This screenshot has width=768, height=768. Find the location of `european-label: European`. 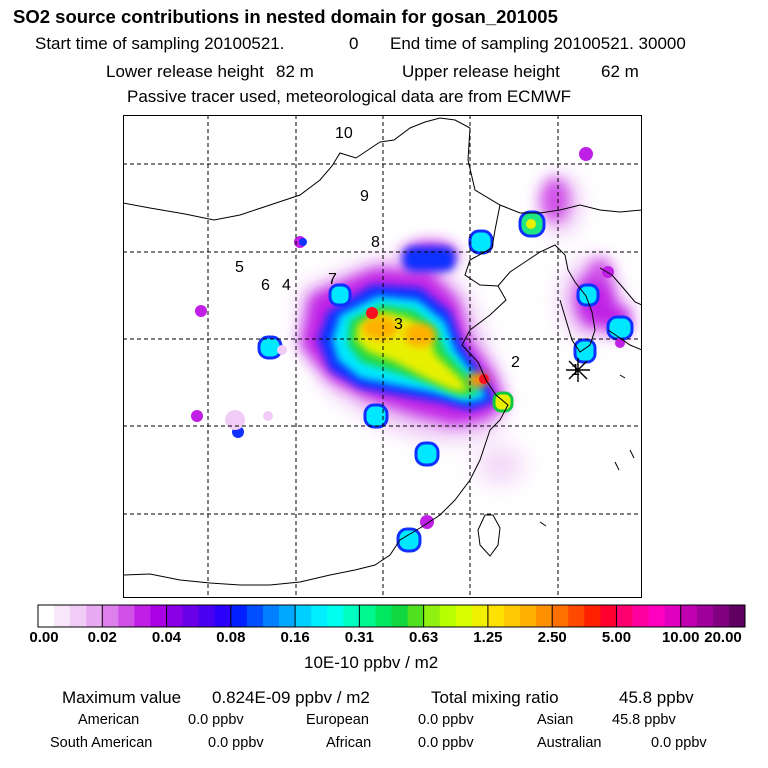

european-label: European is located at coordinates (337, 720).